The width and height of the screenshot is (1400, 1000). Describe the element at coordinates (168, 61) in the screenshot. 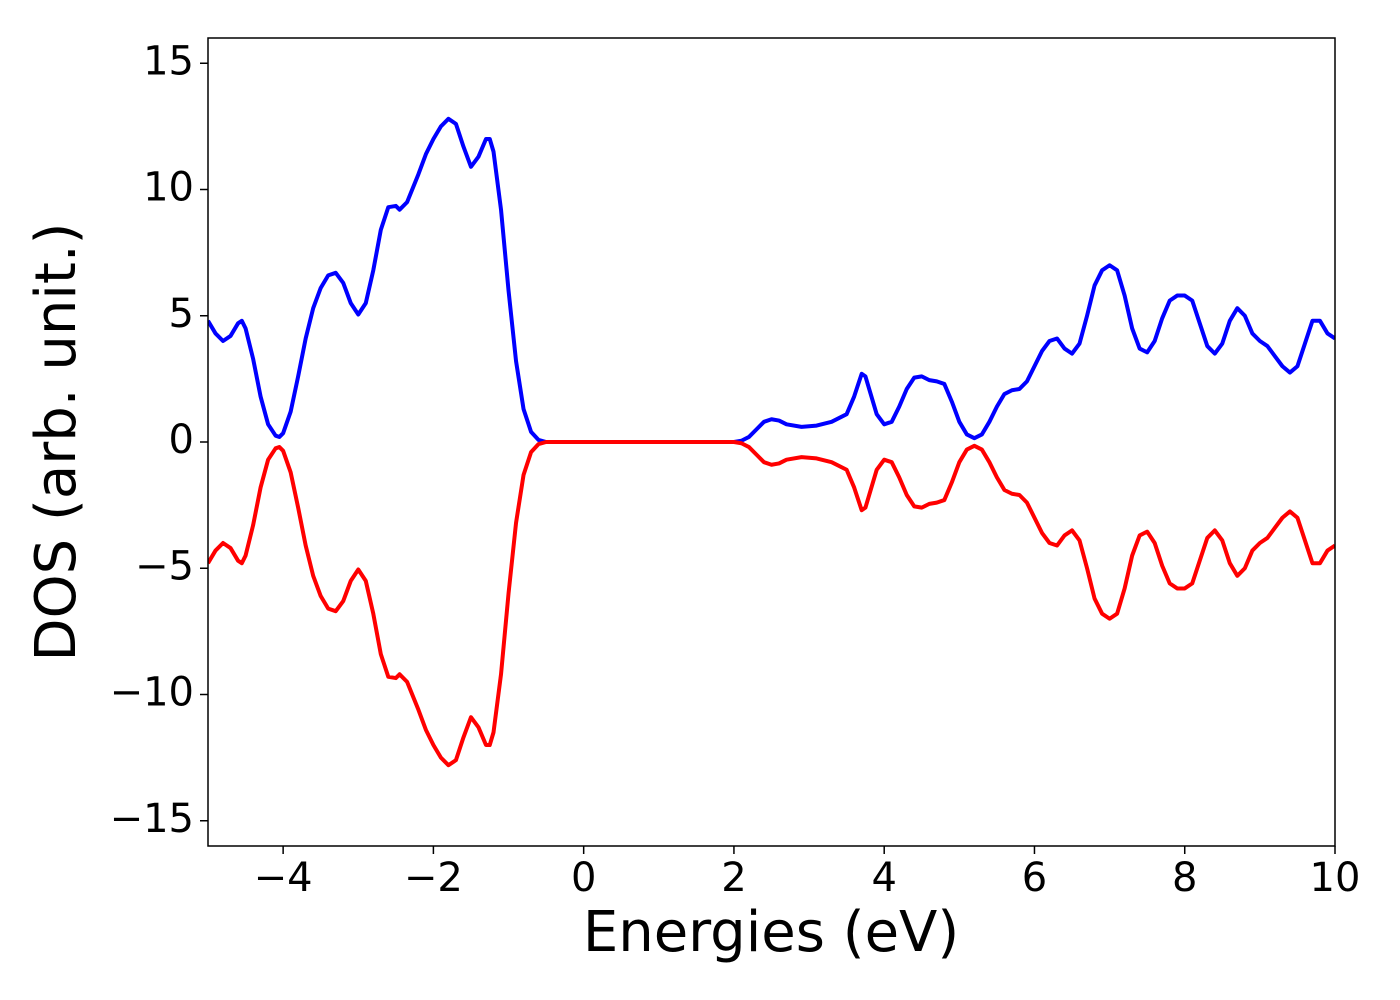

I see `y-tick-label: 15` at that location.